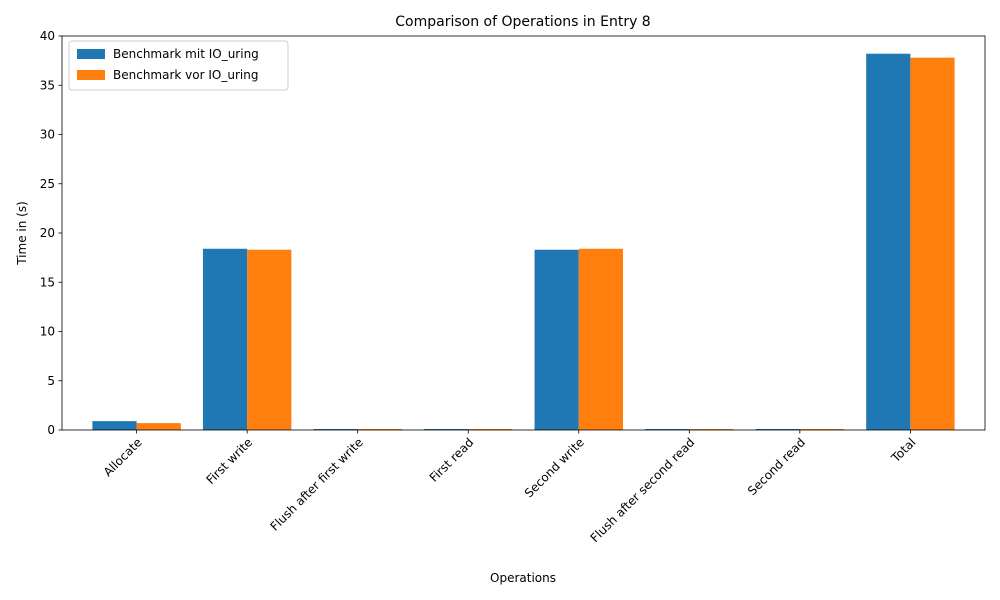 Image resolution: width=1000 pixels, height=600 pixels. What do you see at coordinates (186, 54) in the screenshot?
I see `legend-label: Benchmark mit IO_uring` at bounding box center [186, 54].